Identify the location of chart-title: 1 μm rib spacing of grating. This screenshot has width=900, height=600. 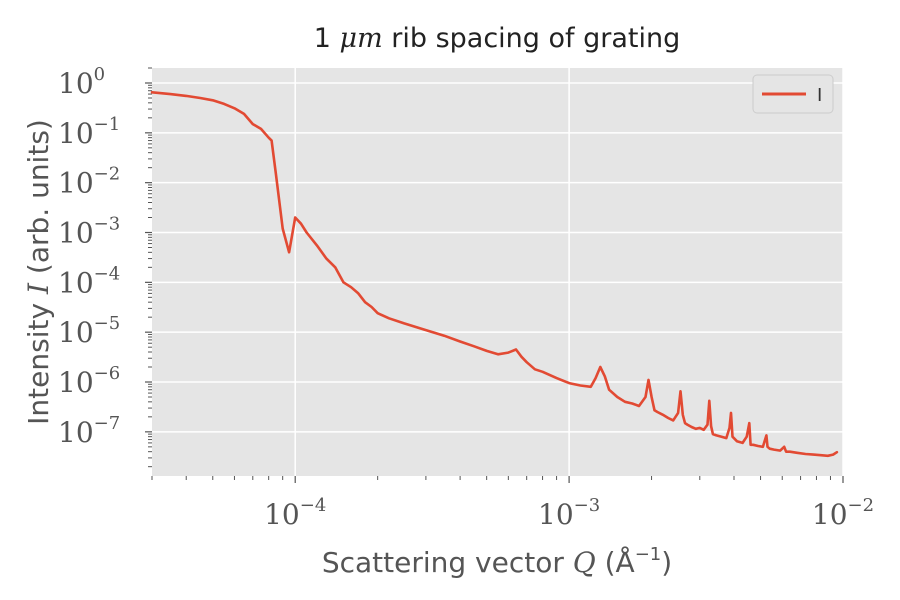
(497, 38).